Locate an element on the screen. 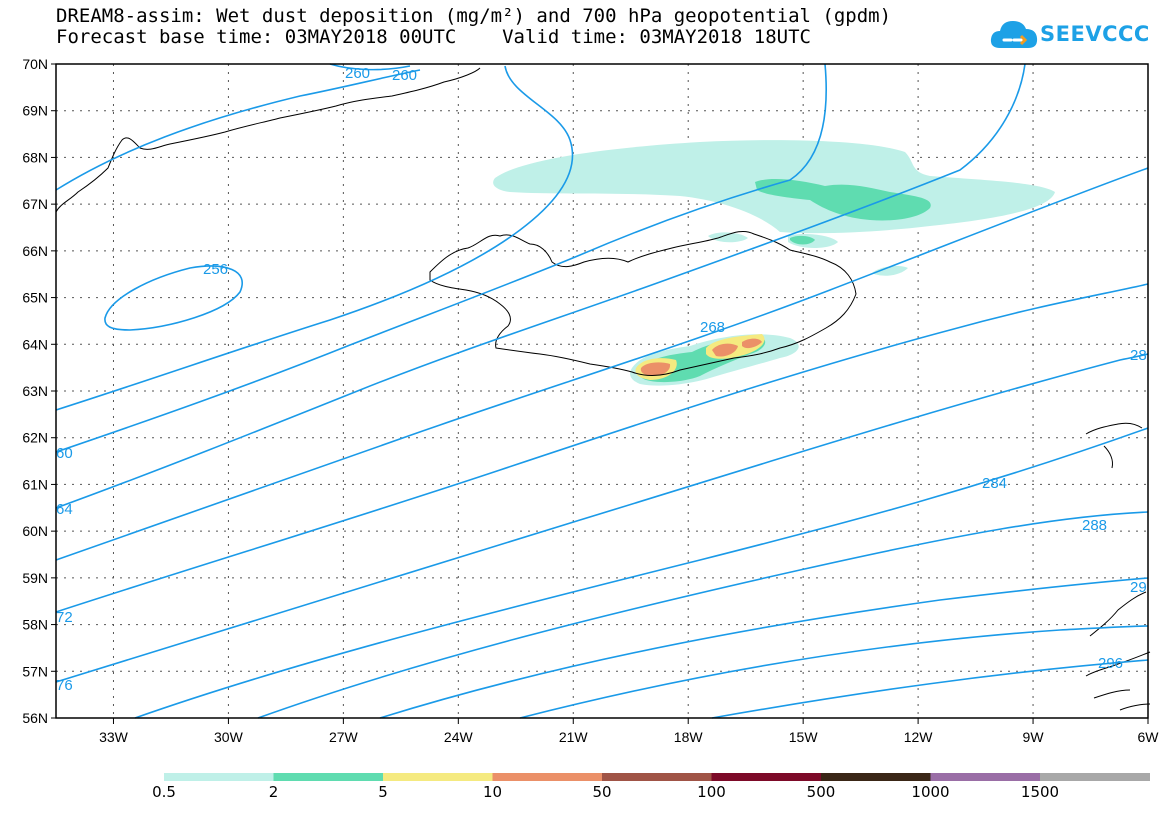 Image resolution: width=1175 pixels, height=815 pixels. legend-label: 0.5 is located at coordinates (164, 792).